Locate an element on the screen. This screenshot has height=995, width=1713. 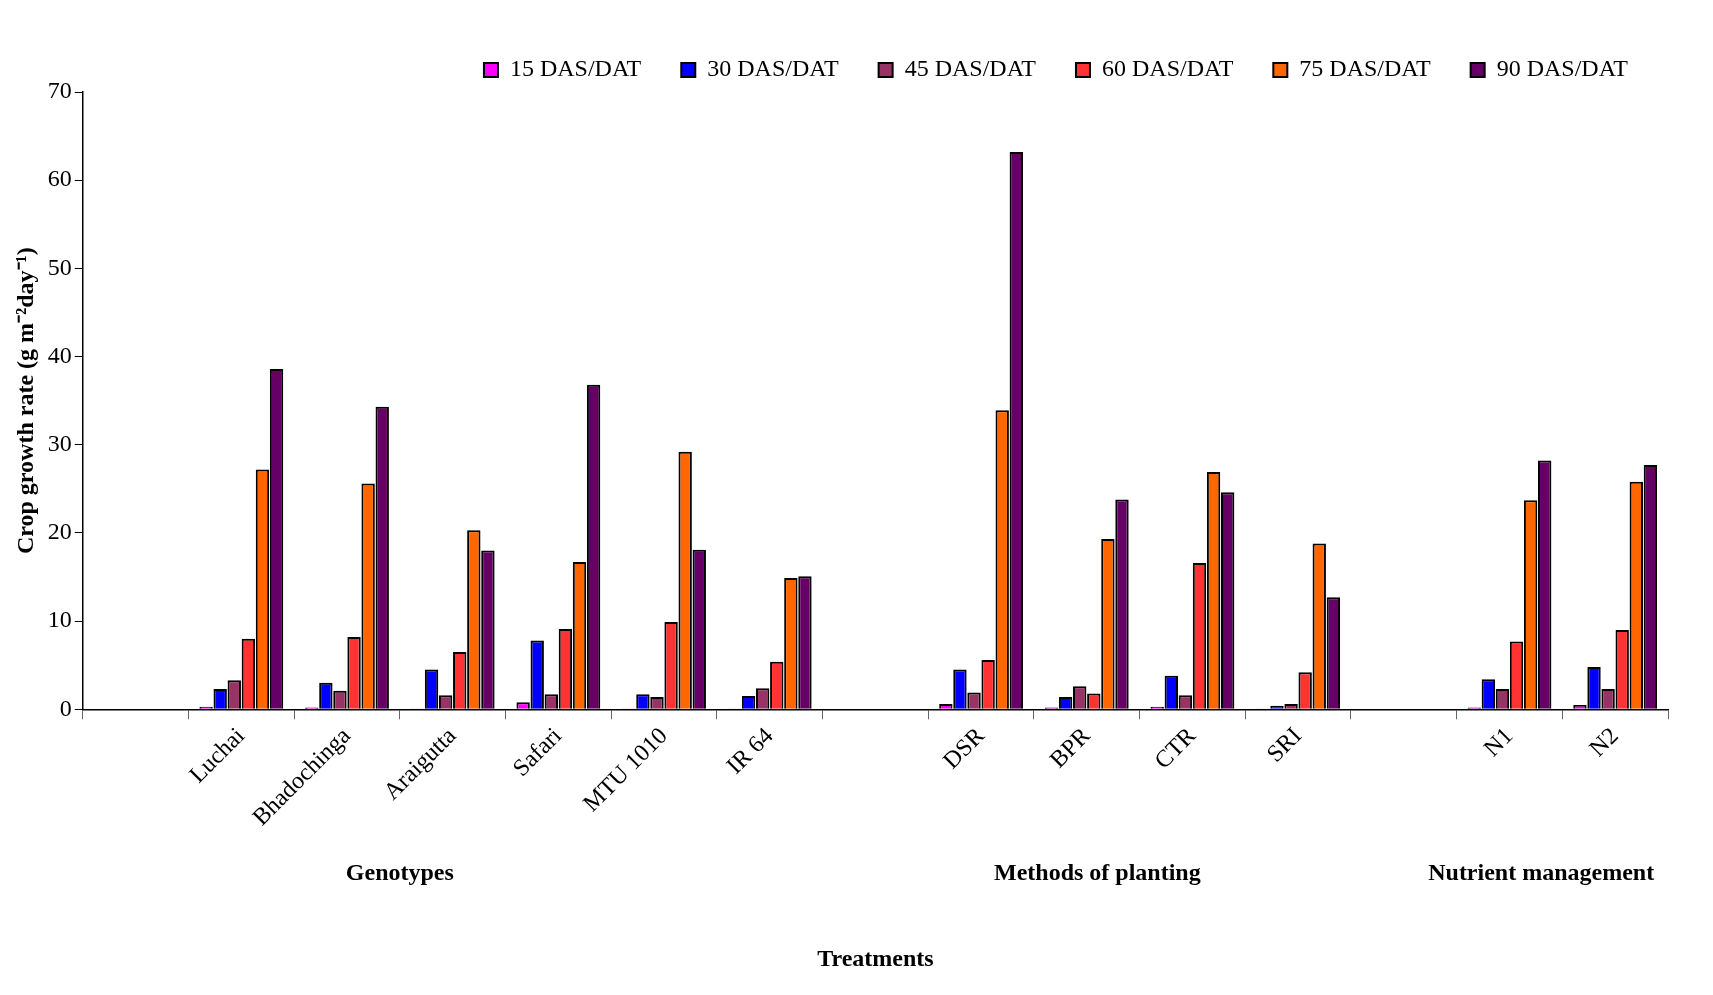
legend-label: 30 DAS/DAT is located at coordinates (773, 68).